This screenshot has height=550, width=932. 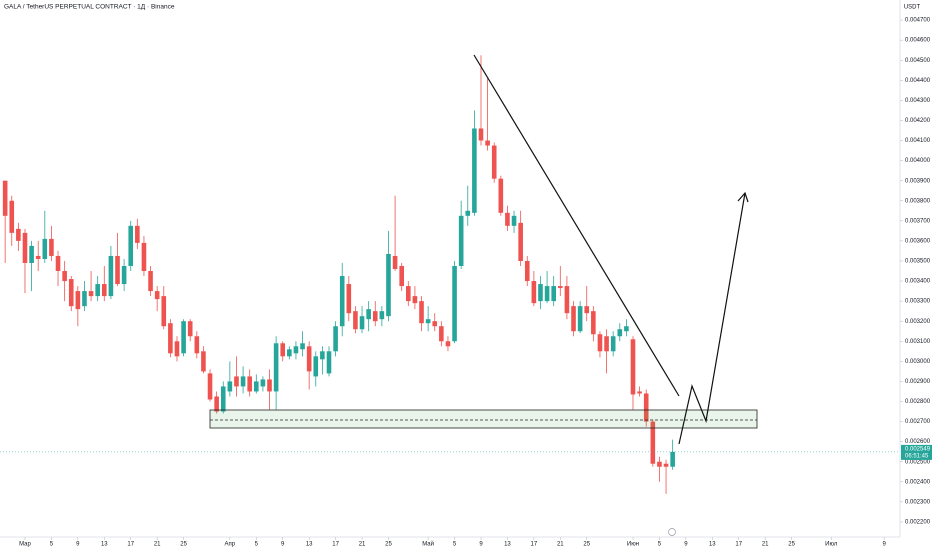 What do you see at coordinates (230, 545) in the screenshot?
I see `x-tick-label: Апр` at bounding box center [230, 545].